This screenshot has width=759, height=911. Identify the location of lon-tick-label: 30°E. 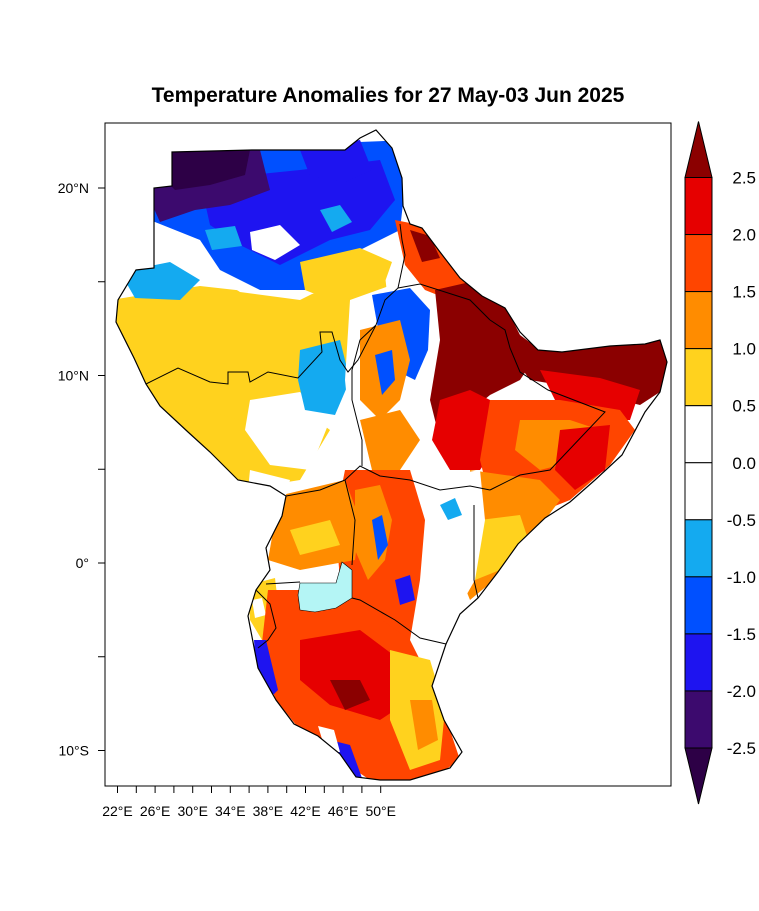
(192, 811).